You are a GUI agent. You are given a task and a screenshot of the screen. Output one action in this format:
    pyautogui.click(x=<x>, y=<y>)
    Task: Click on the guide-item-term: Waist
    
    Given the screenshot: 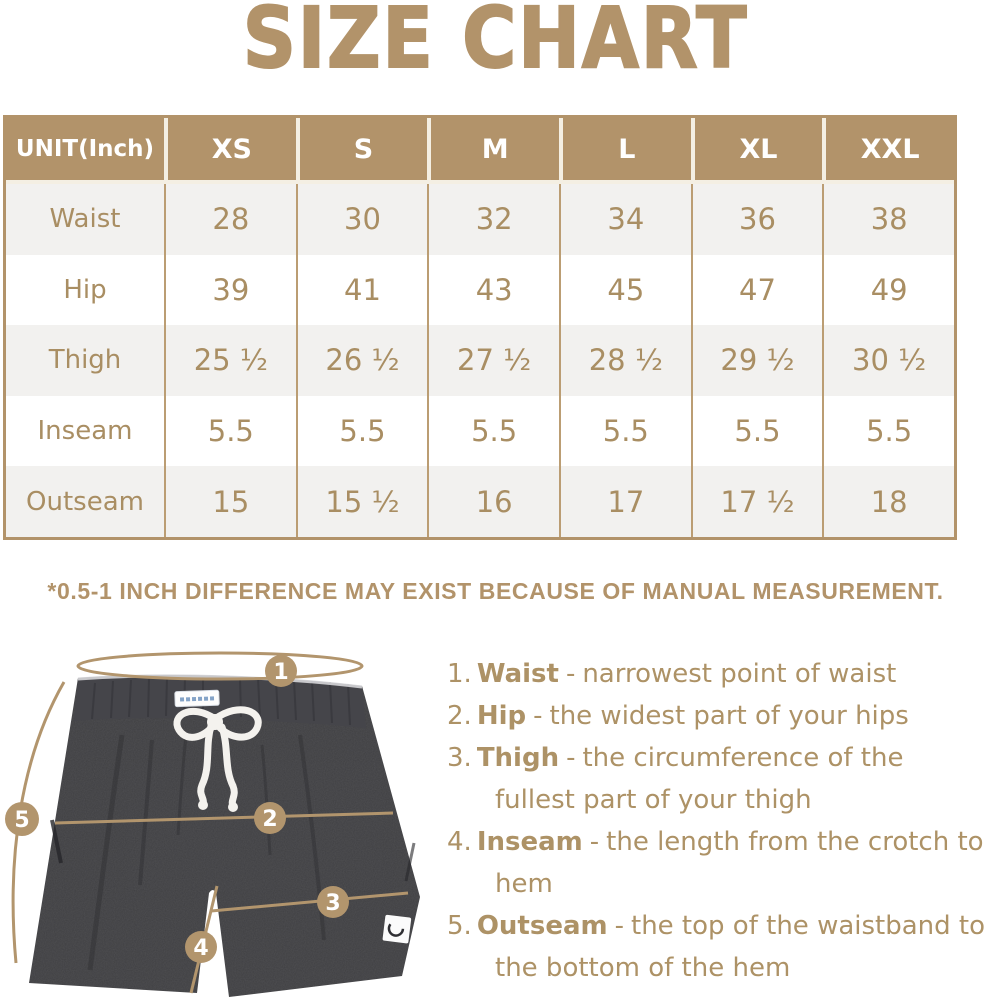 What is the action you would take?
    pyautogui.click(x=517, y=674)
    